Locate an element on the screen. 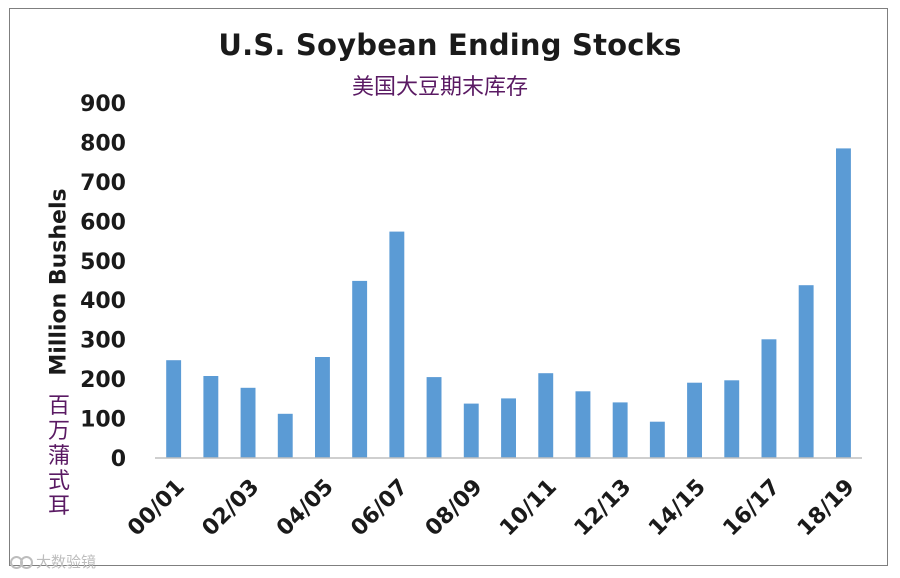 Image resolution: width=900 pixels, height=578 pixels. watermark-text: 大数验镜 is located at coordinates (66, 562).